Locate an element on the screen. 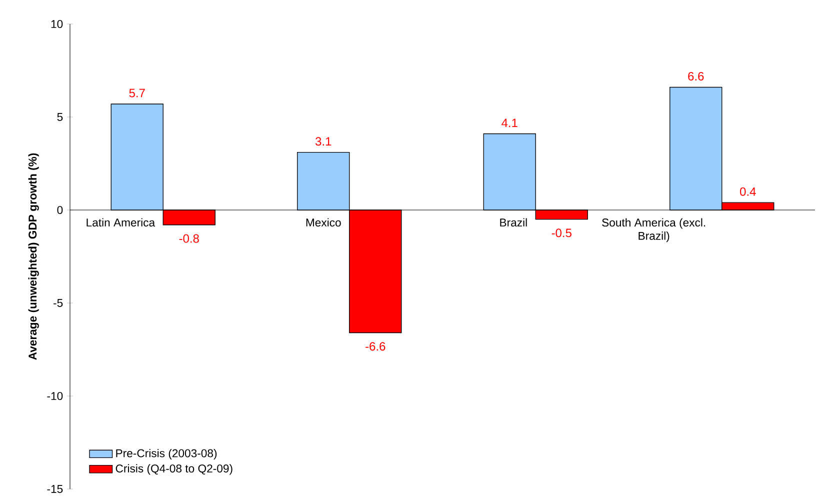 This screenshot has height=497, width=821. data-label: 5.7 is located at coordinates (137, 93).